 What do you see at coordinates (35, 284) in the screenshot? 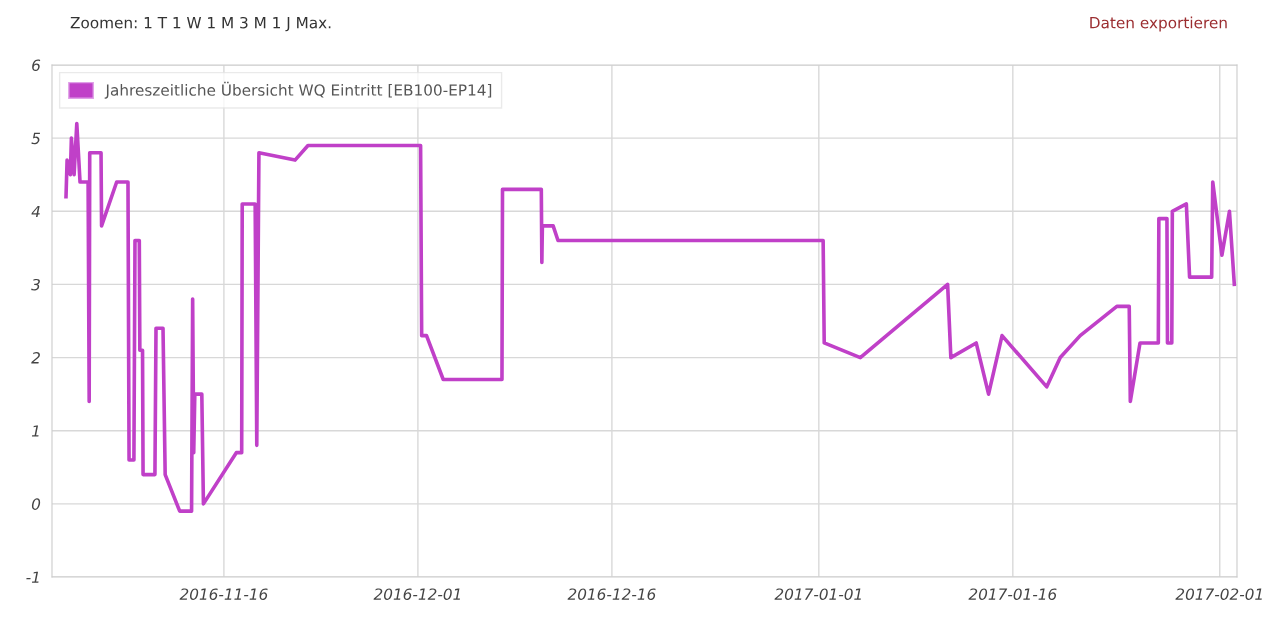
I see `y-tick-label: 3` at bounding box center [35, 284].